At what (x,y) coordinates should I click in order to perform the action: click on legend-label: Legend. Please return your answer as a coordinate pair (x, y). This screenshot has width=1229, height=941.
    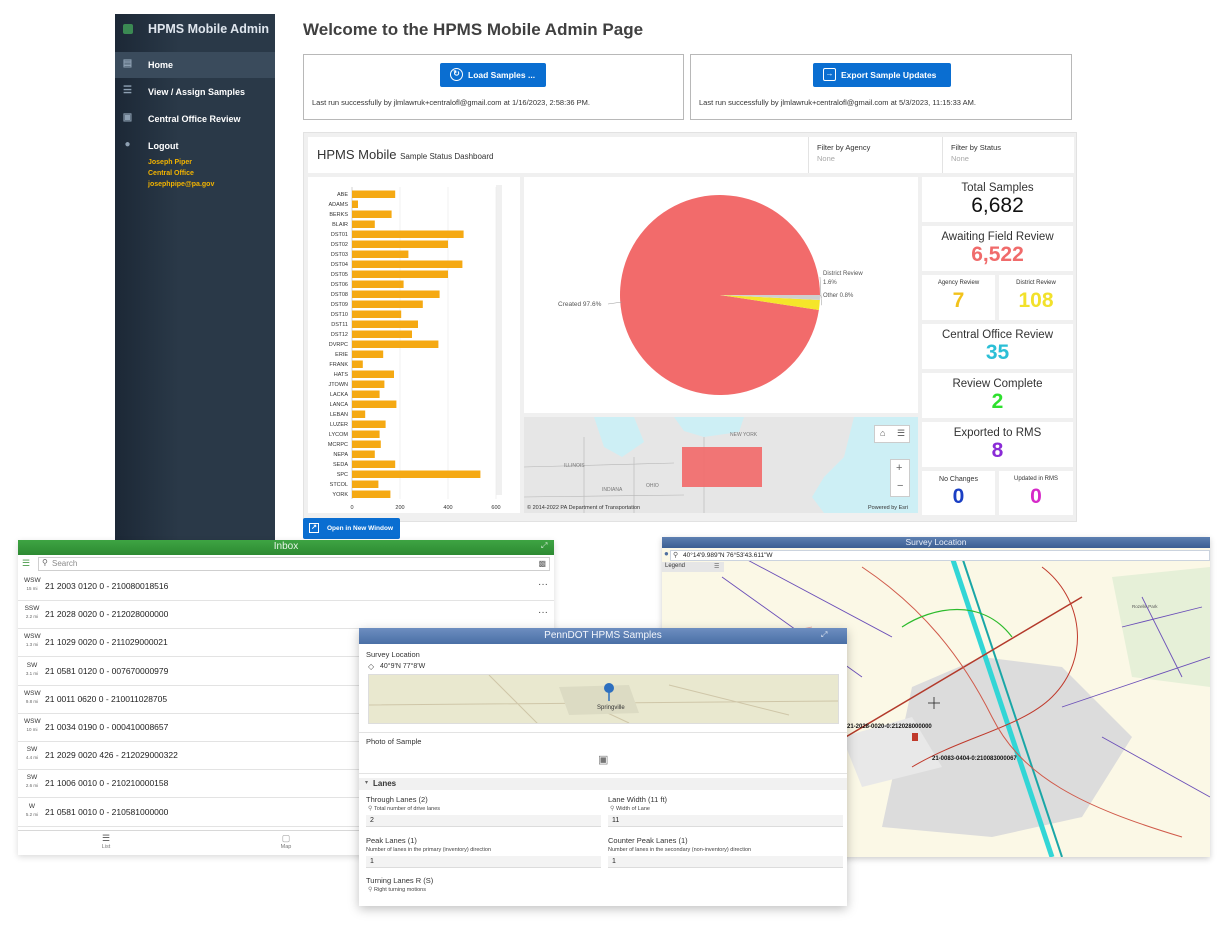
    Looking at the image, I should click on (675, 566).